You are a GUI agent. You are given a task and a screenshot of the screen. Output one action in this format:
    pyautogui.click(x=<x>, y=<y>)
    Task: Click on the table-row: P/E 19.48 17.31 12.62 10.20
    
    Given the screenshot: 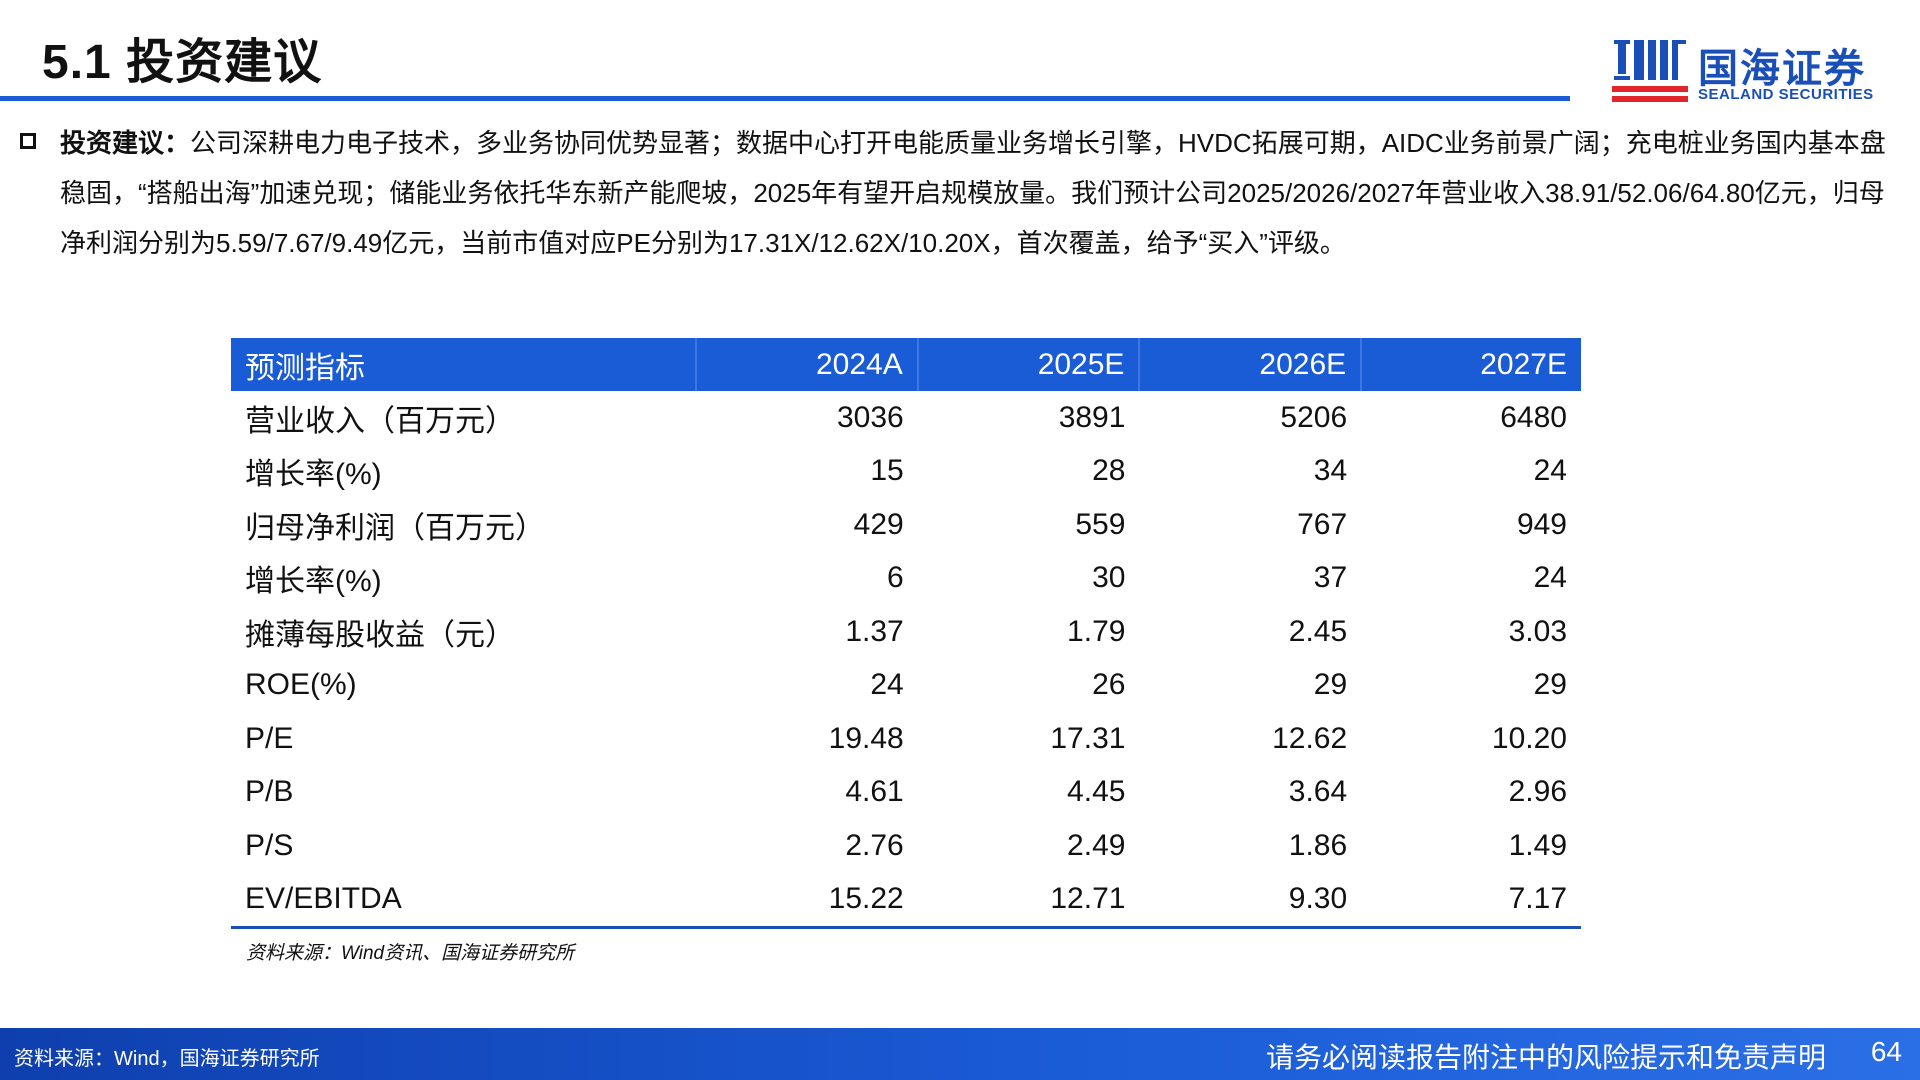 What is the action you would take?
    pyautogui.click(x=906, y=739)
    